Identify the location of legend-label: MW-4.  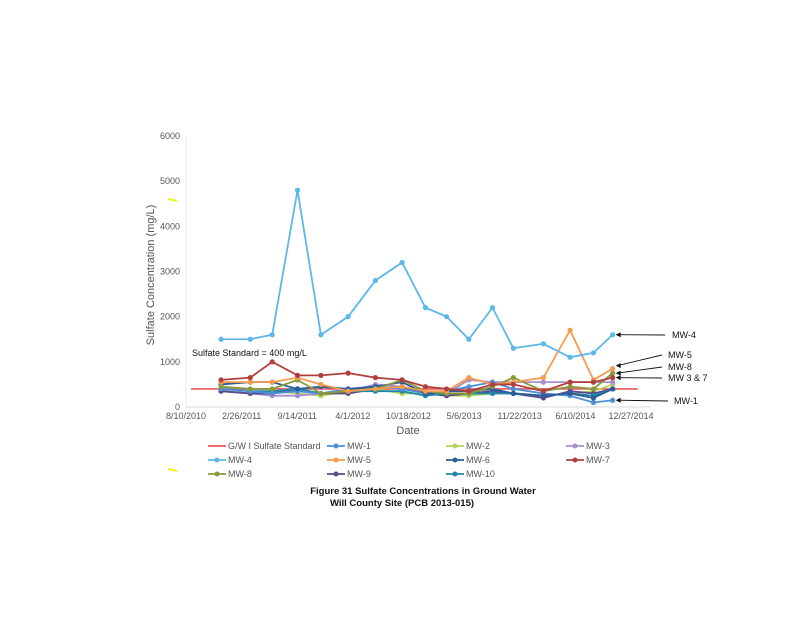
(240, 460).